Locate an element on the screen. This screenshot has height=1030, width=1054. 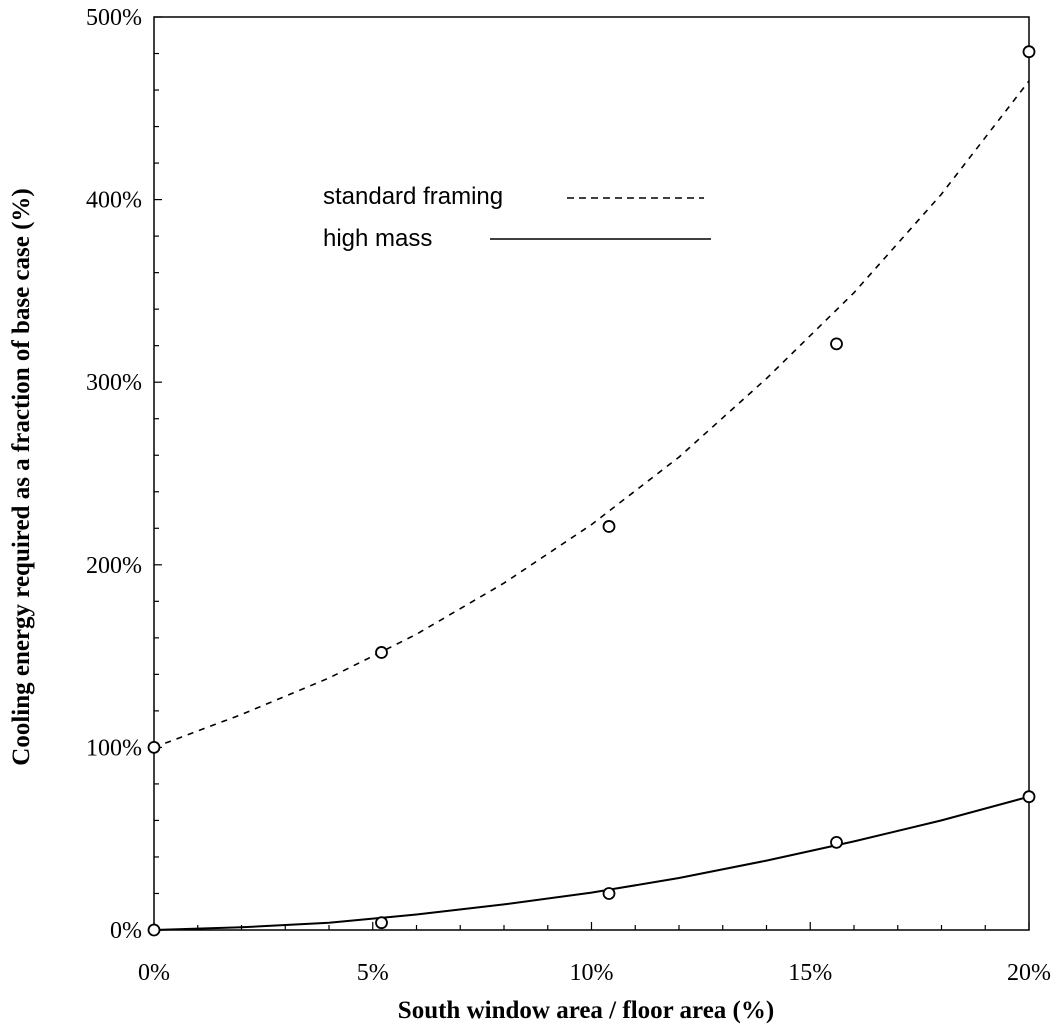
y-tick-label: 400% is located at coordinates (114, 201).